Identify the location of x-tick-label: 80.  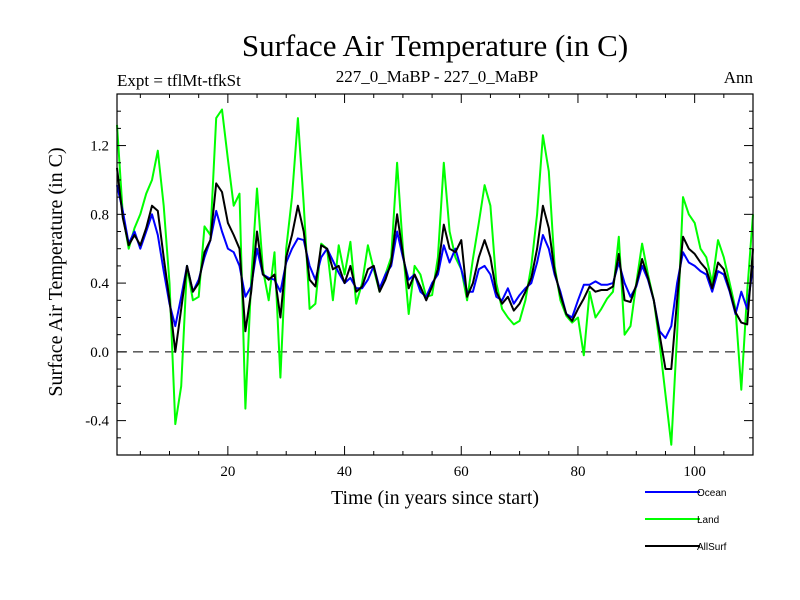
(577, 472).